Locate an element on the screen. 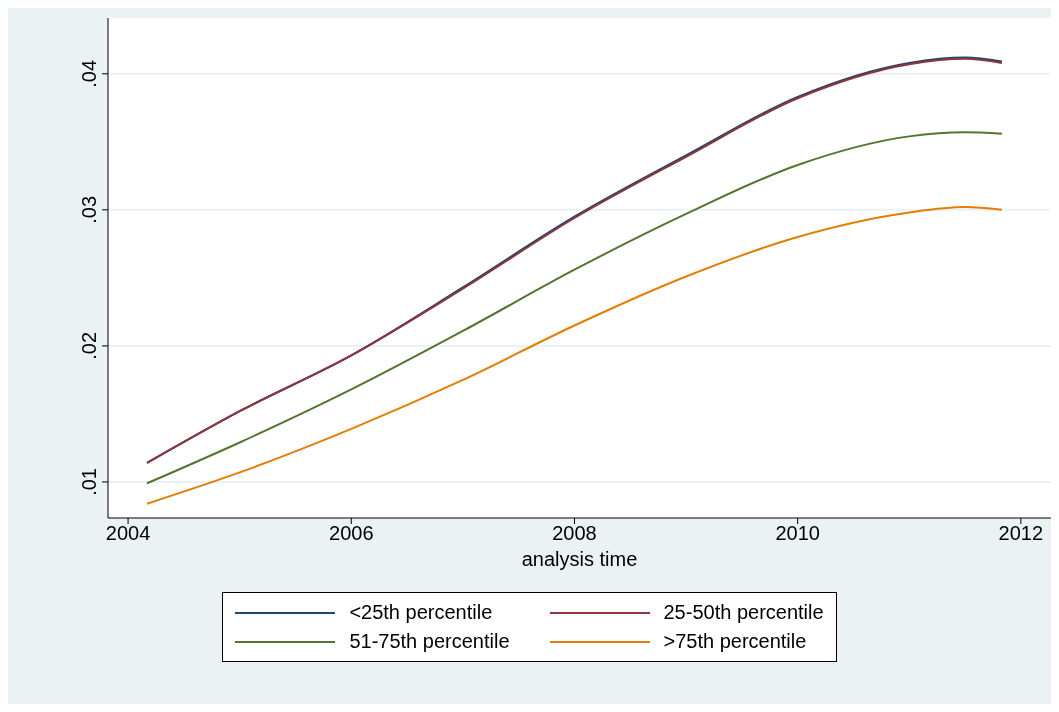  y-tick-label: .04 is located at coordinates (89, 73).